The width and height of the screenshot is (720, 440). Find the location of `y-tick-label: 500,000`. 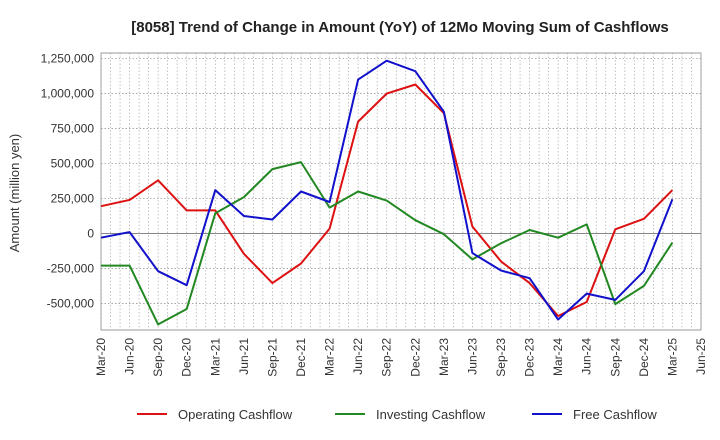

y-tick-label: 500,000 is located at coordinates (73, 164).